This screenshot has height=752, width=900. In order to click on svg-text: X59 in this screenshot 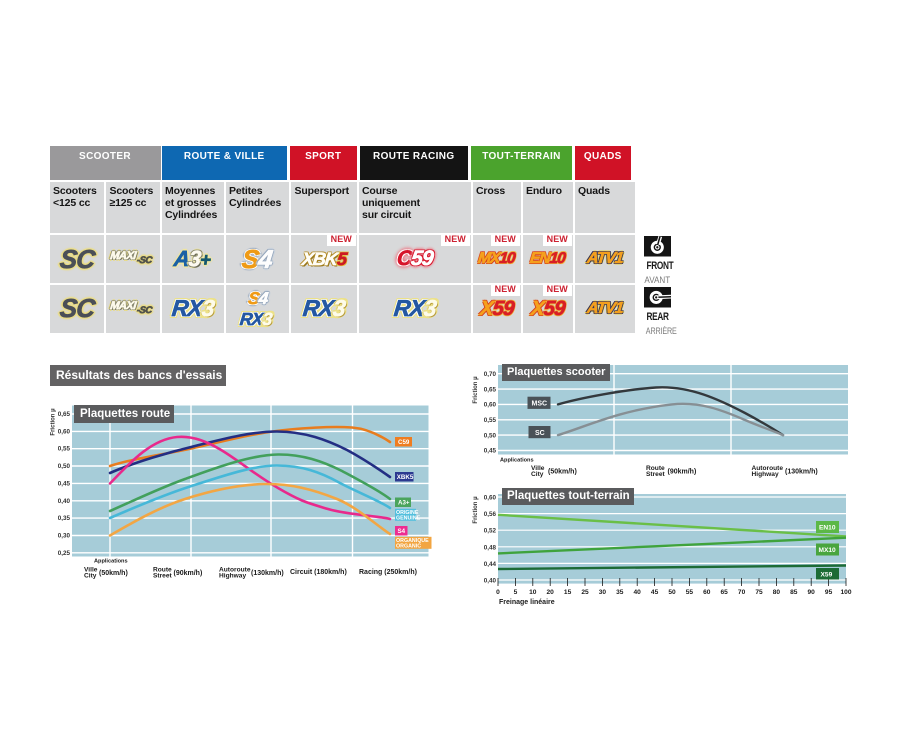, I will do `click(827, 575)`.